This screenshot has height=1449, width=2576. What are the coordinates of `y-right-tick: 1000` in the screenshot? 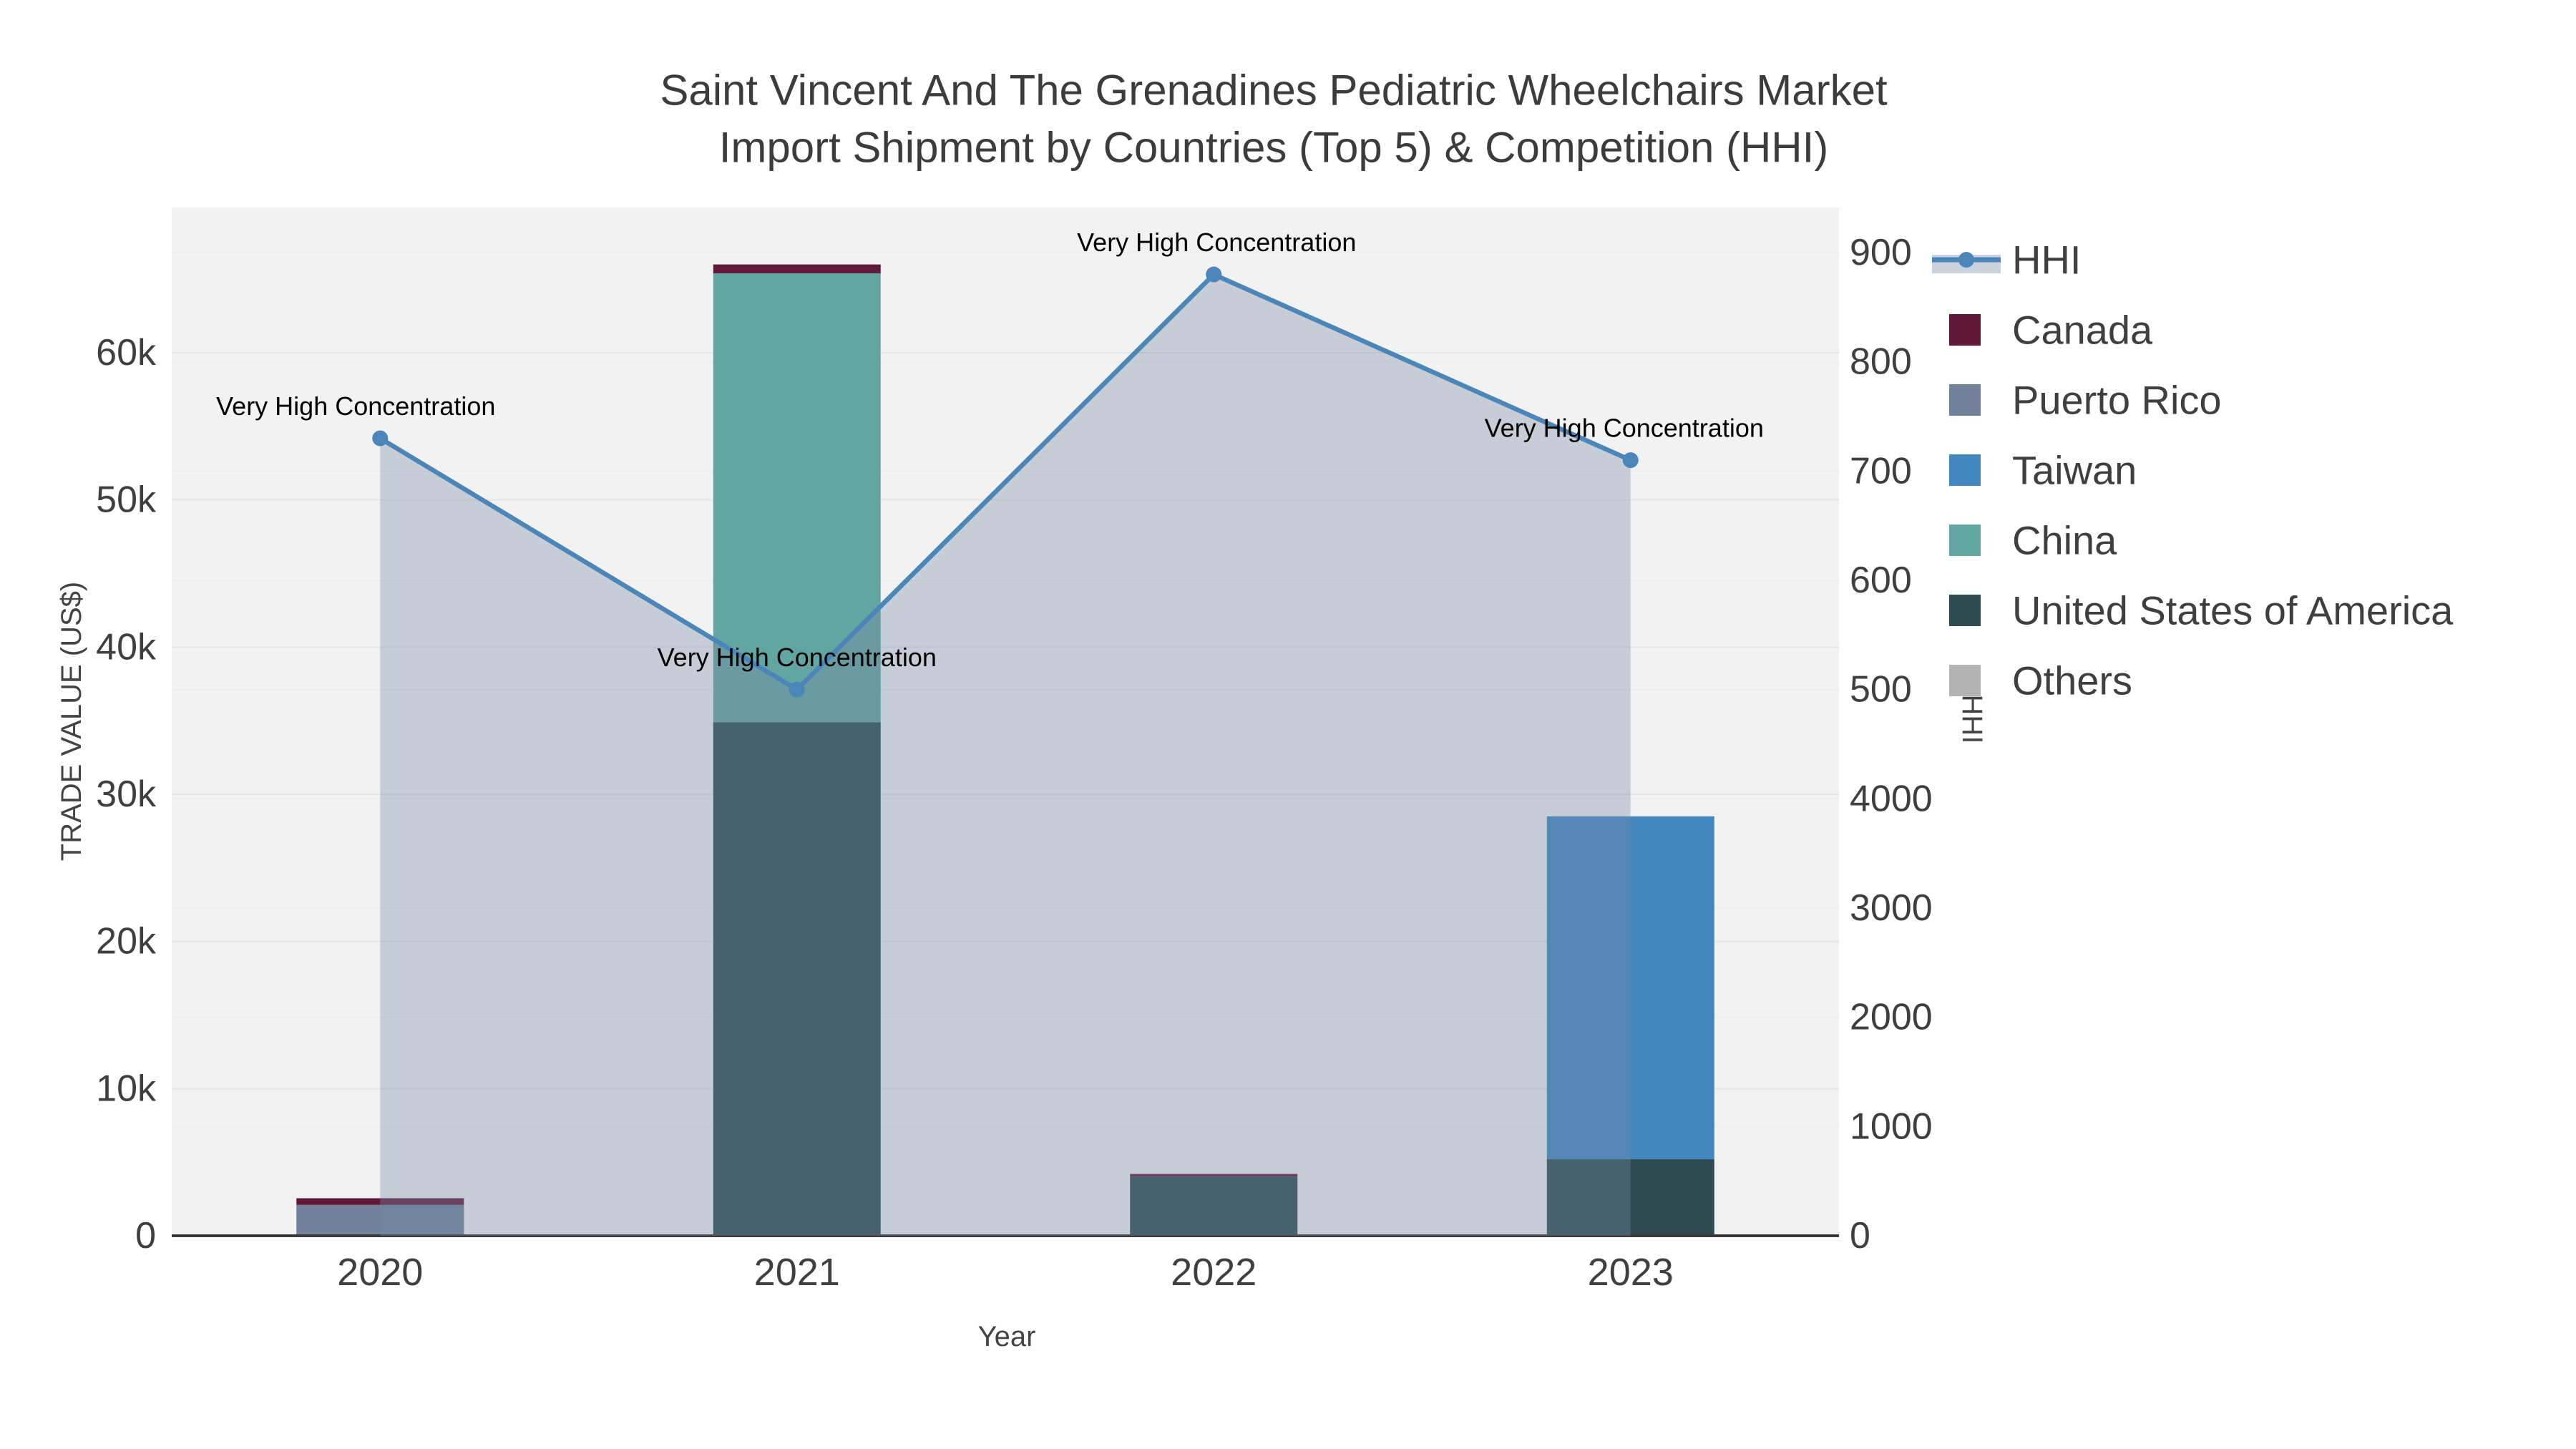 It's located at (1891, 1126).